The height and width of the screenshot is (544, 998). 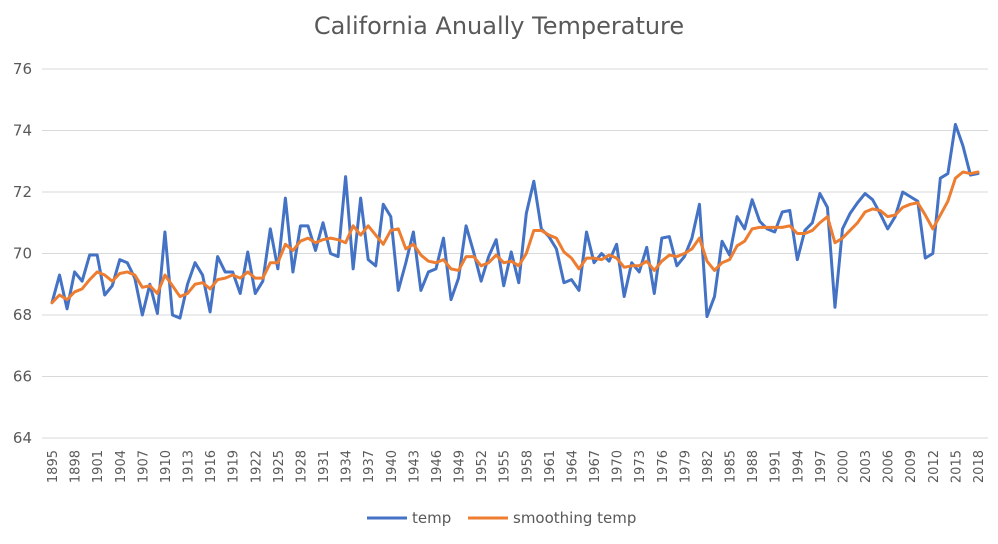 I want to click on x-tick-label: 1913, so click(x=189, y=466).